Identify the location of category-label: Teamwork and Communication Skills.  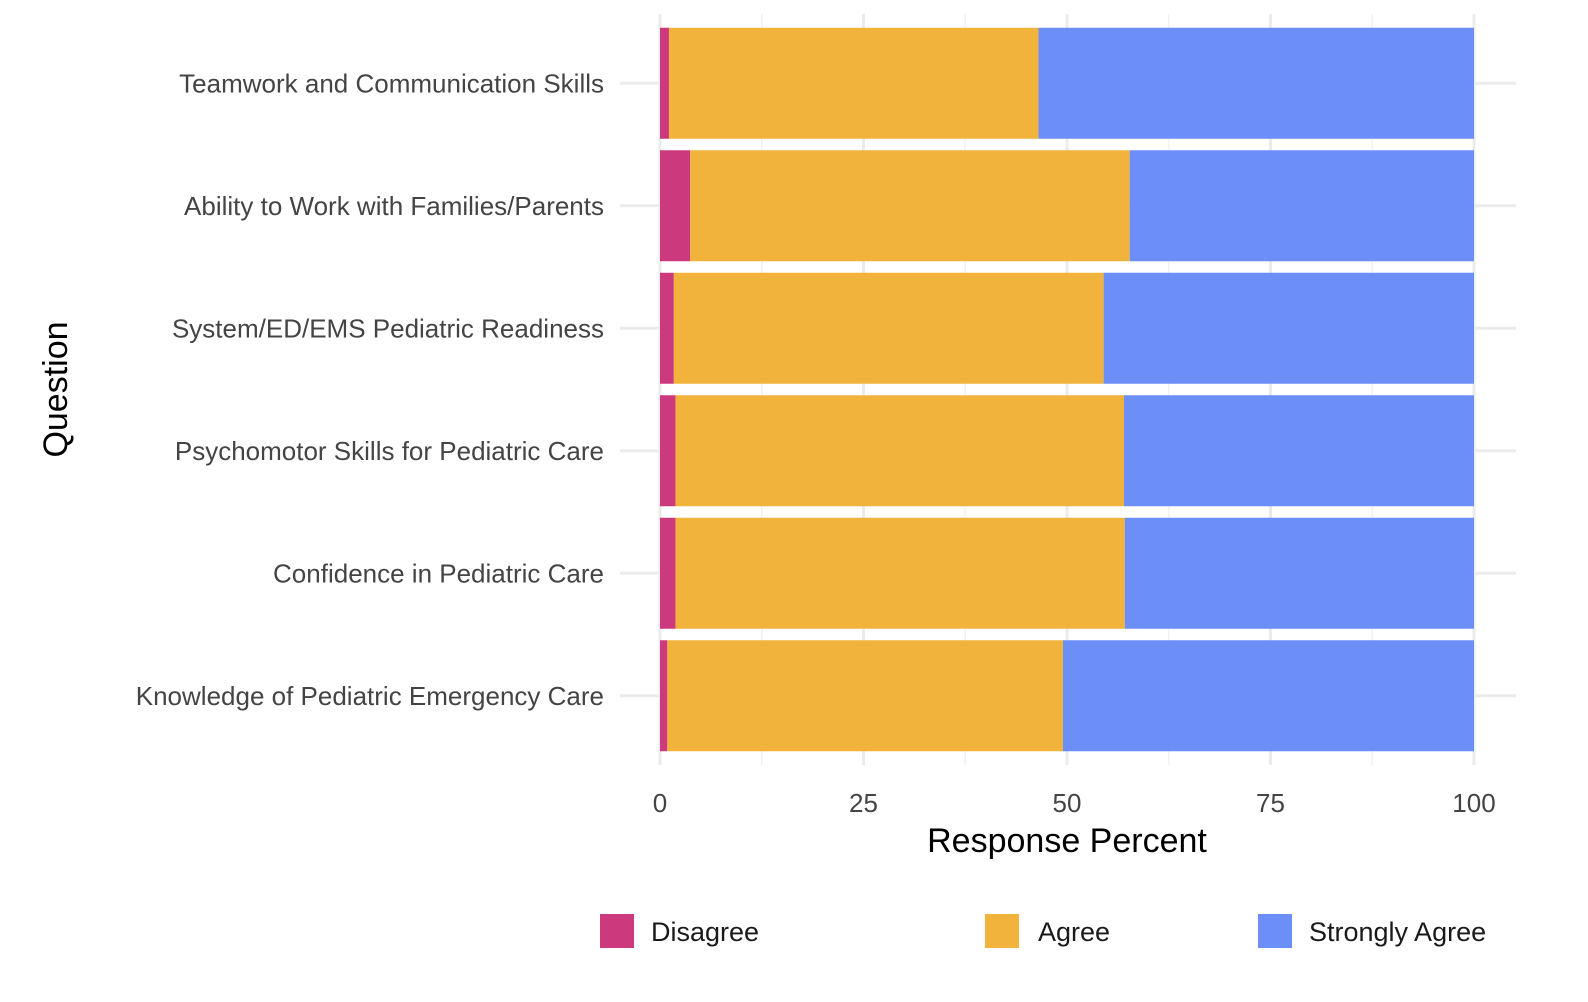
(391, 83).